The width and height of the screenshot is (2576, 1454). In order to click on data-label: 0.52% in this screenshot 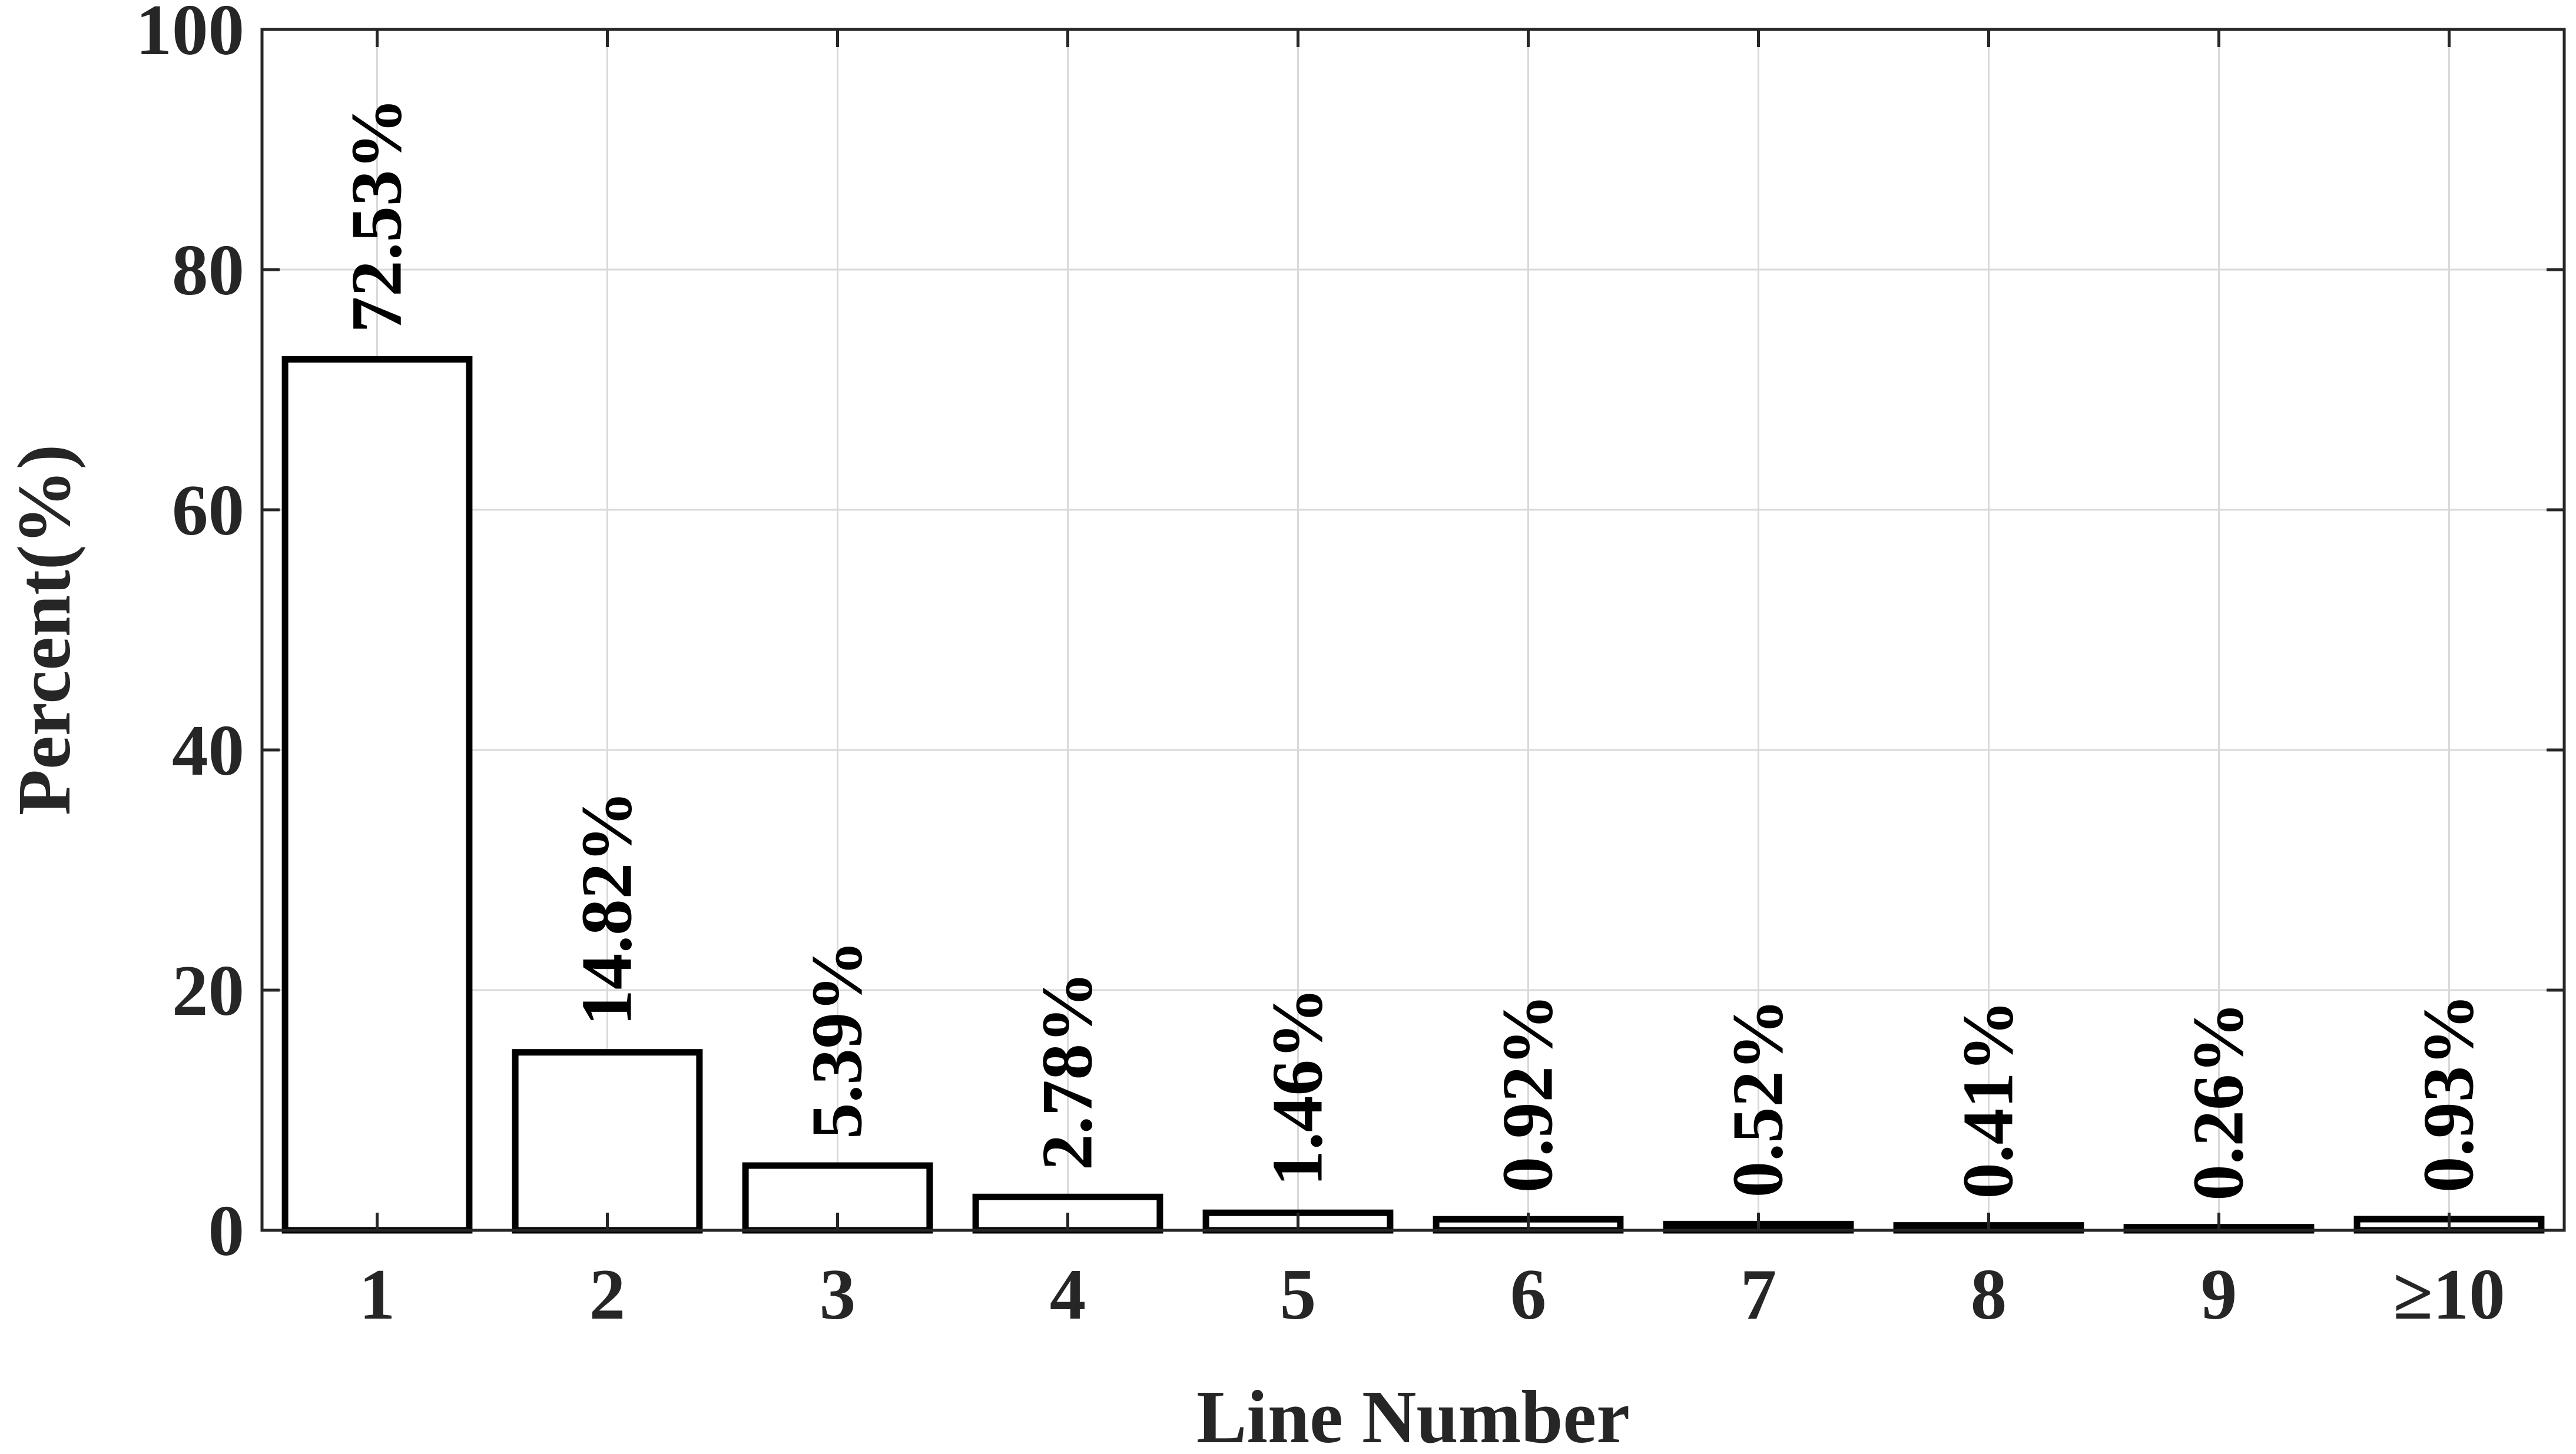, I will do `click(1758, 1097)`.